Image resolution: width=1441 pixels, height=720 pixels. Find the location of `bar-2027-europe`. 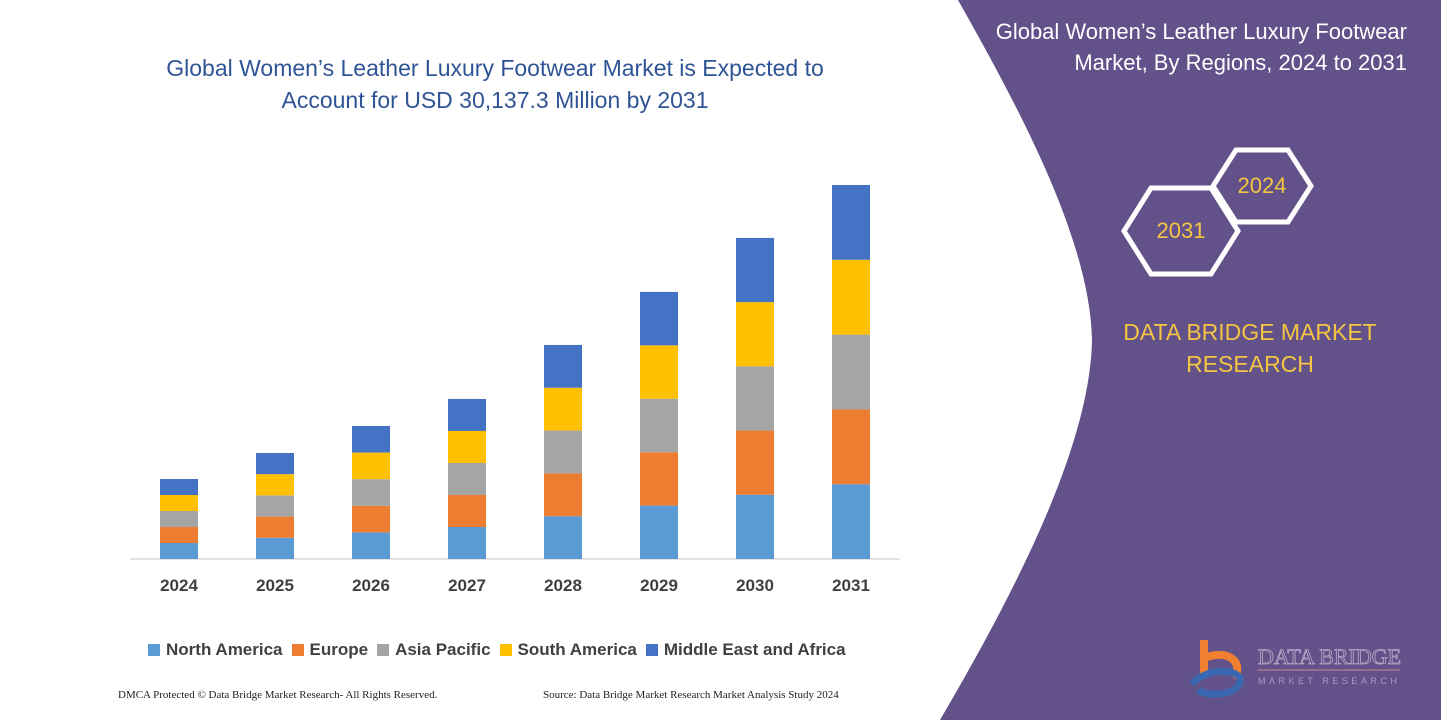

bar-2027-europe is located at coordinates (467, 510).